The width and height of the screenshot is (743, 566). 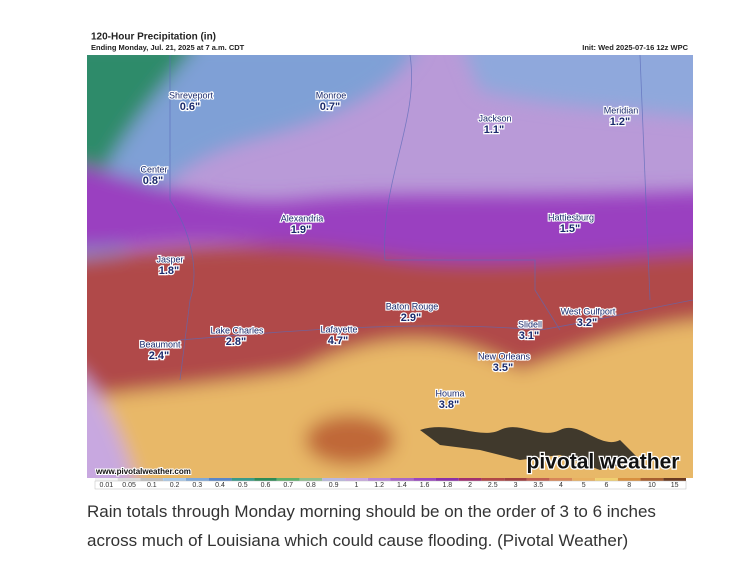 What do you see at coordinates (402, 485) in the screenshot?
I see `scale-label: 1.4` at bounding box center [402, 485].